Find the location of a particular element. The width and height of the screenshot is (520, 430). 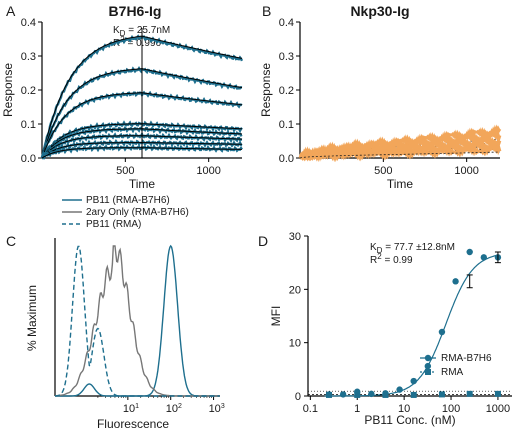

panel-d-y-label: MFI is located at coordinates (276, 316).